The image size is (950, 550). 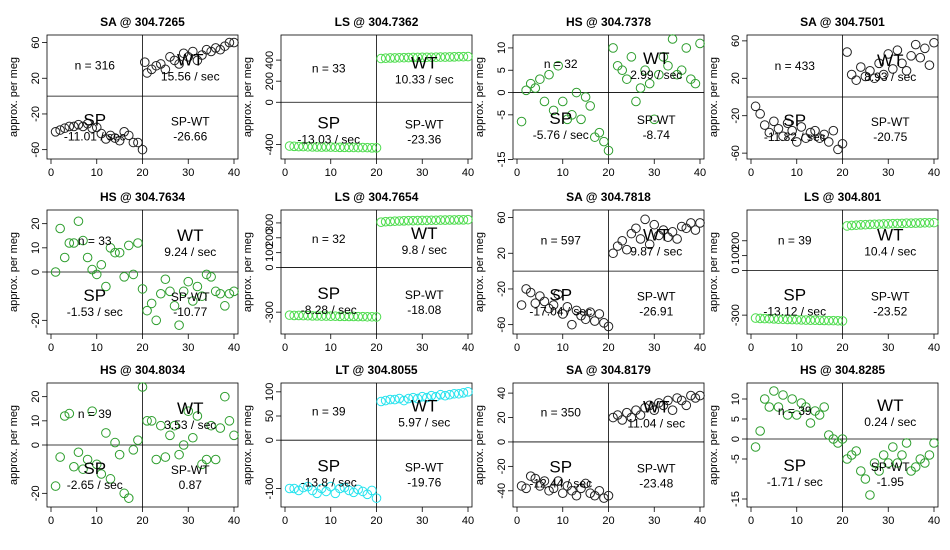 I want to click on sp-wt-value: -8.74, so click(x=657, y=135).